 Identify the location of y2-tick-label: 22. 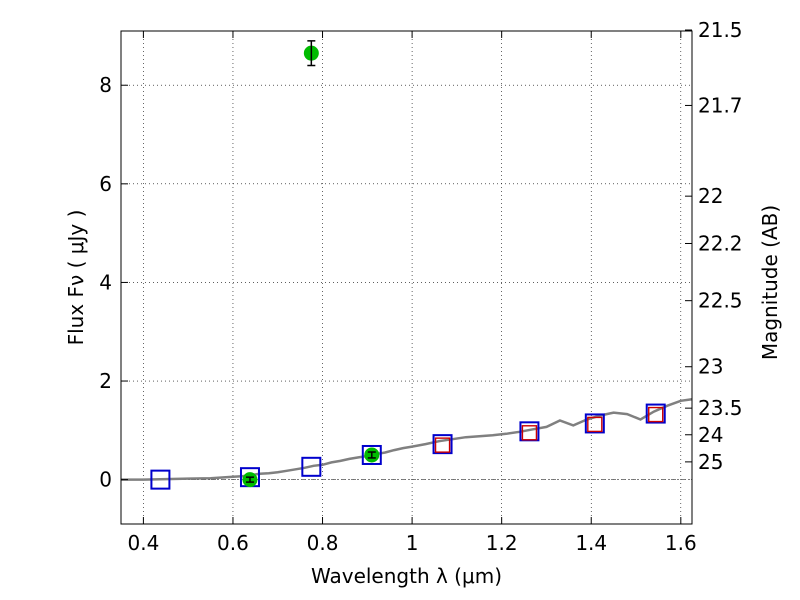
(710, 196).